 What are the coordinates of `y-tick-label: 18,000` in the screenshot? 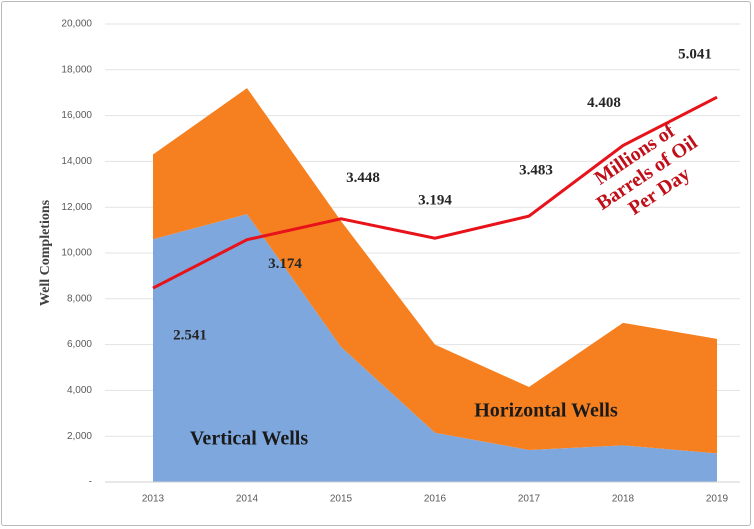 It's located at (76, 69).